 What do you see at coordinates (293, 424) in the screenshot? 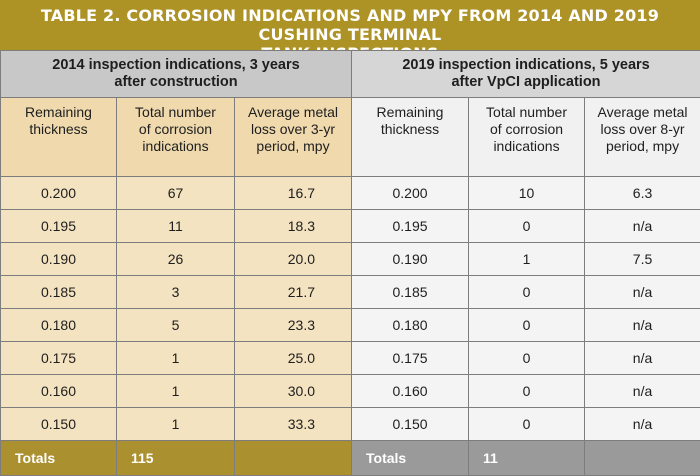
I see `table-cell: 33.3` at bounding box center [293, 424].